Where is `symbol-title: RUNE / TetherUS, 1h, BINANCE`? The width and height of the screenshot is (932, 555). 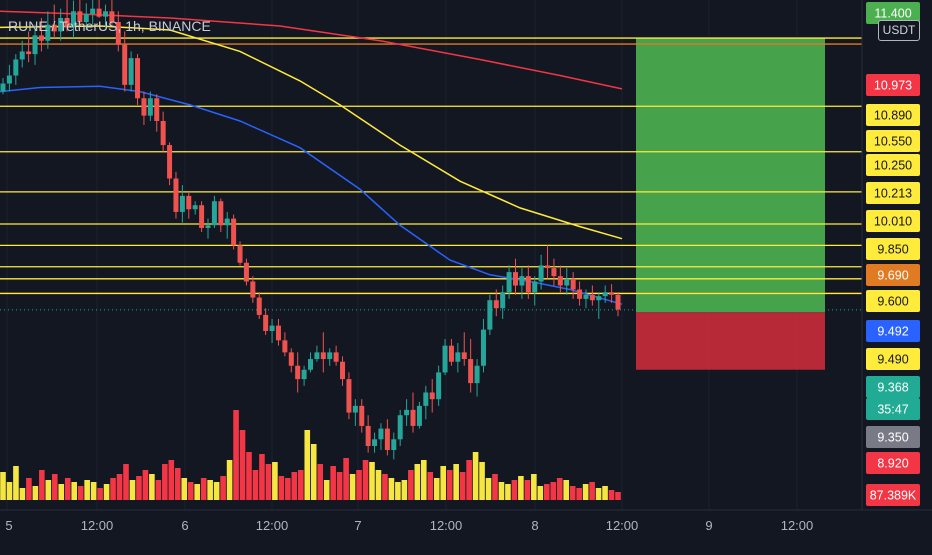
symbol-title: RUNE / TetherUS, 1h, BINANCE is located at coordinates (109, 26).